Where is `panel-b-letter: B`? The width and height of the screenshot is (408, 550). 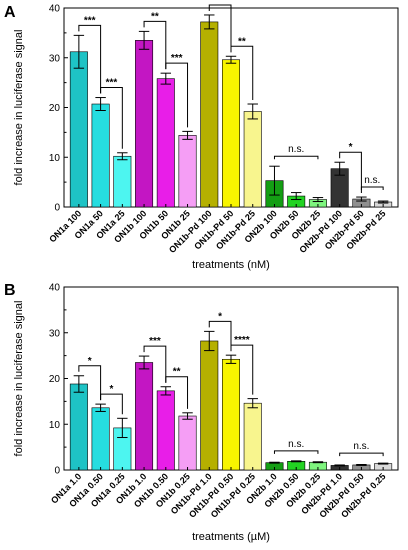
panel-b-letter: B is located at coordinates (10, 290).